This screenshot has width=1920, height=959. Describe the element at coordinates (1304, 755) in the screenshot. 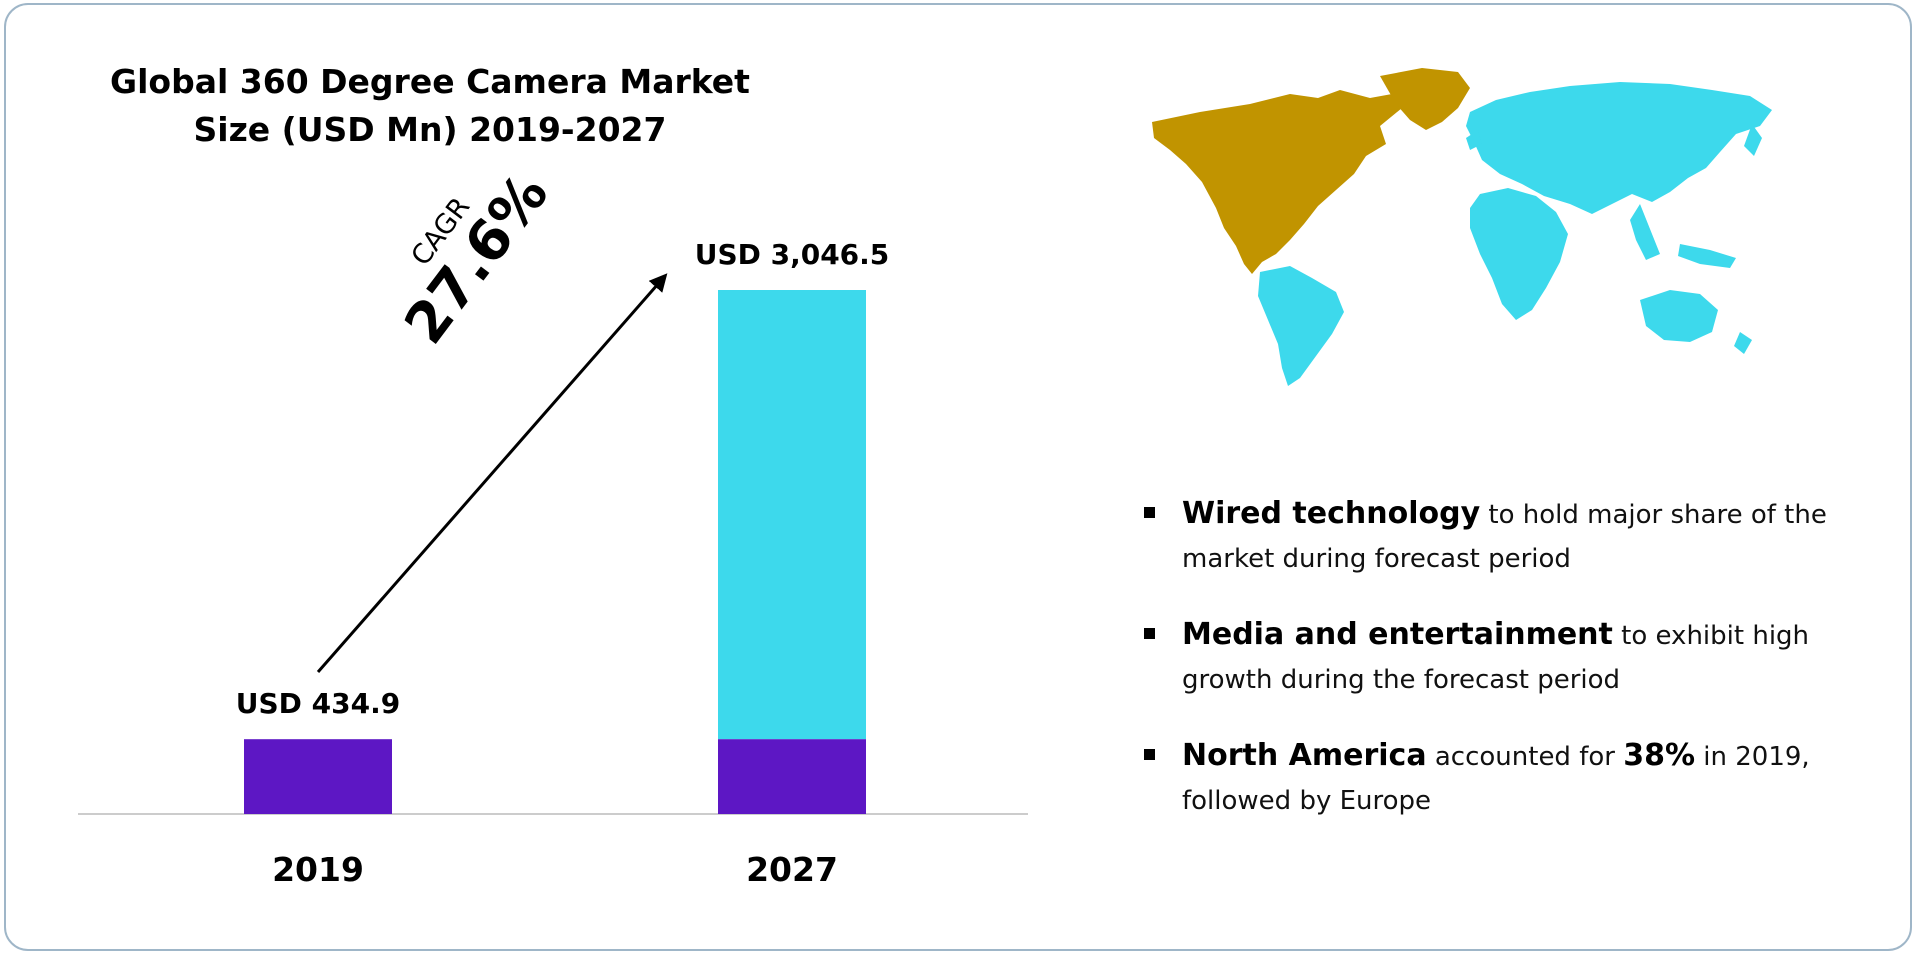

I see `key-point-emphasis: North America` at that location.